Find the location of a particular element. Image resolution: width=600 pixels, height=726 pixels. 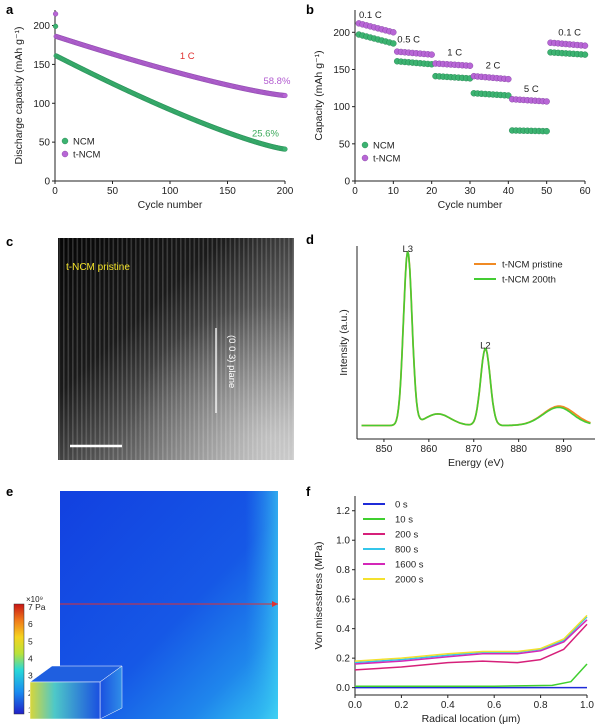

panel-label-e: e is located at coordinates (9, 491).